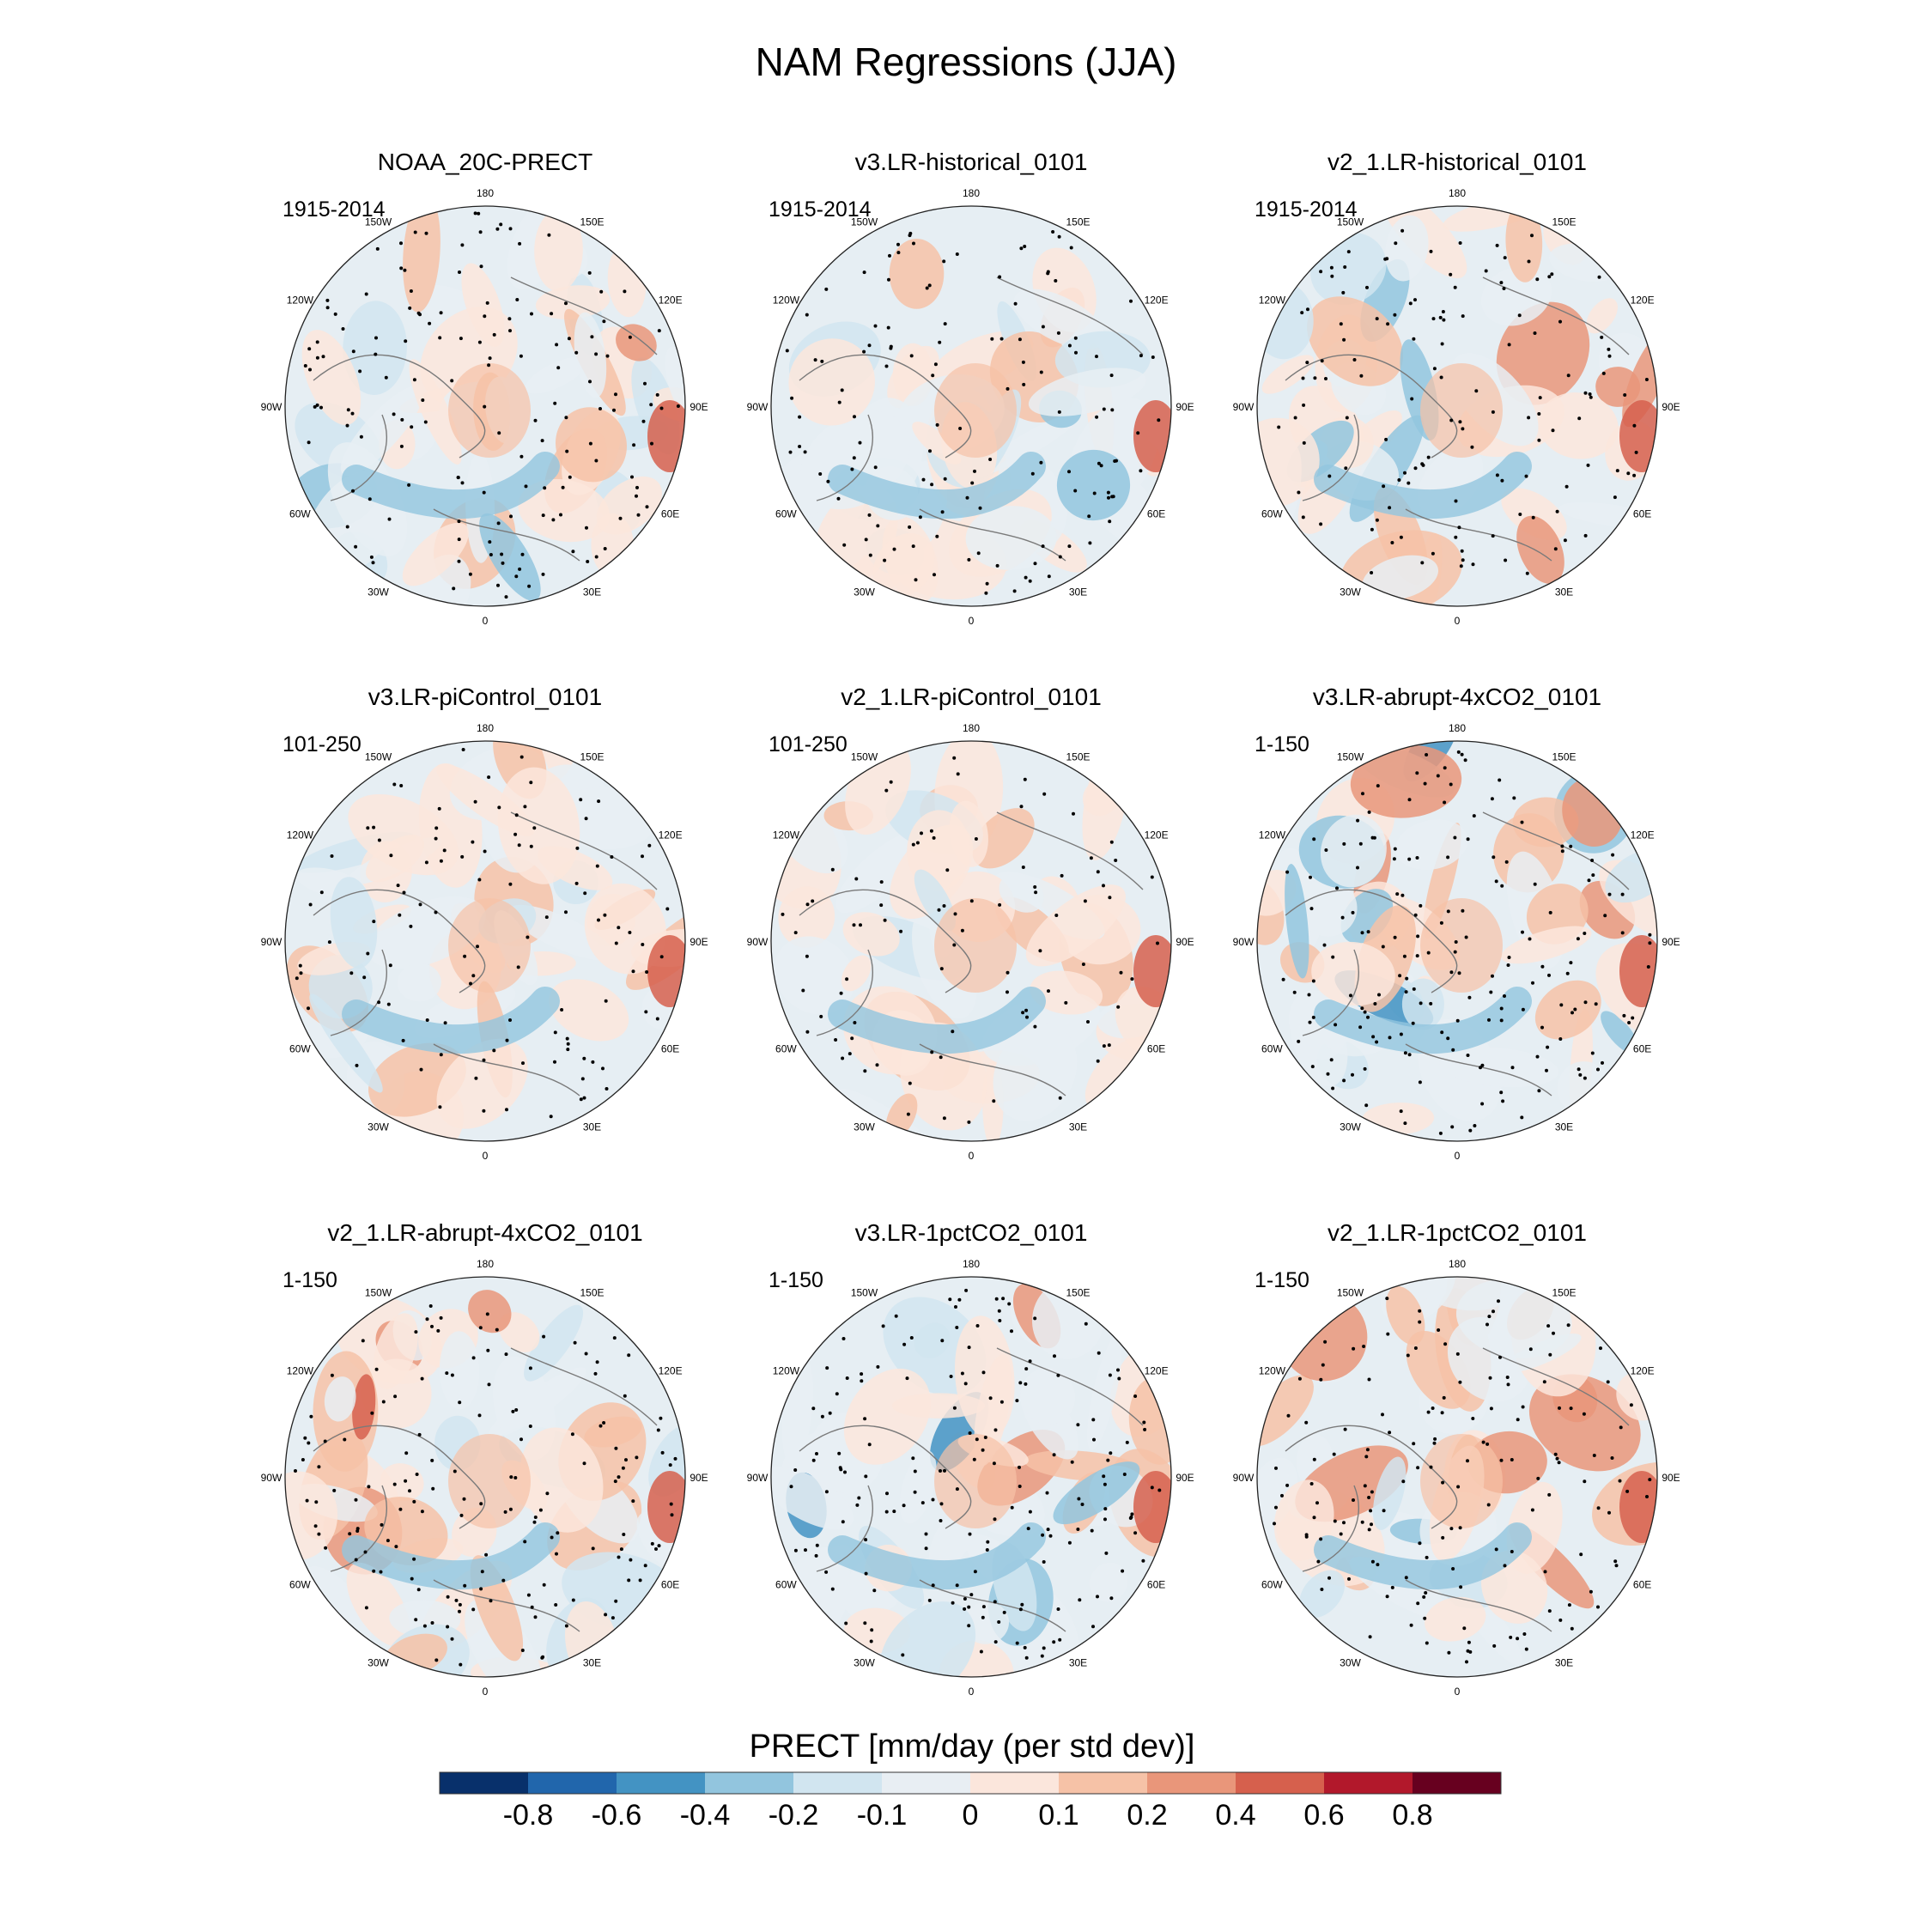  What do you see at coordinates (758, 1478) in the screenshot?
I see `longitude-label: 90W` at bounding box center [758, 1478].